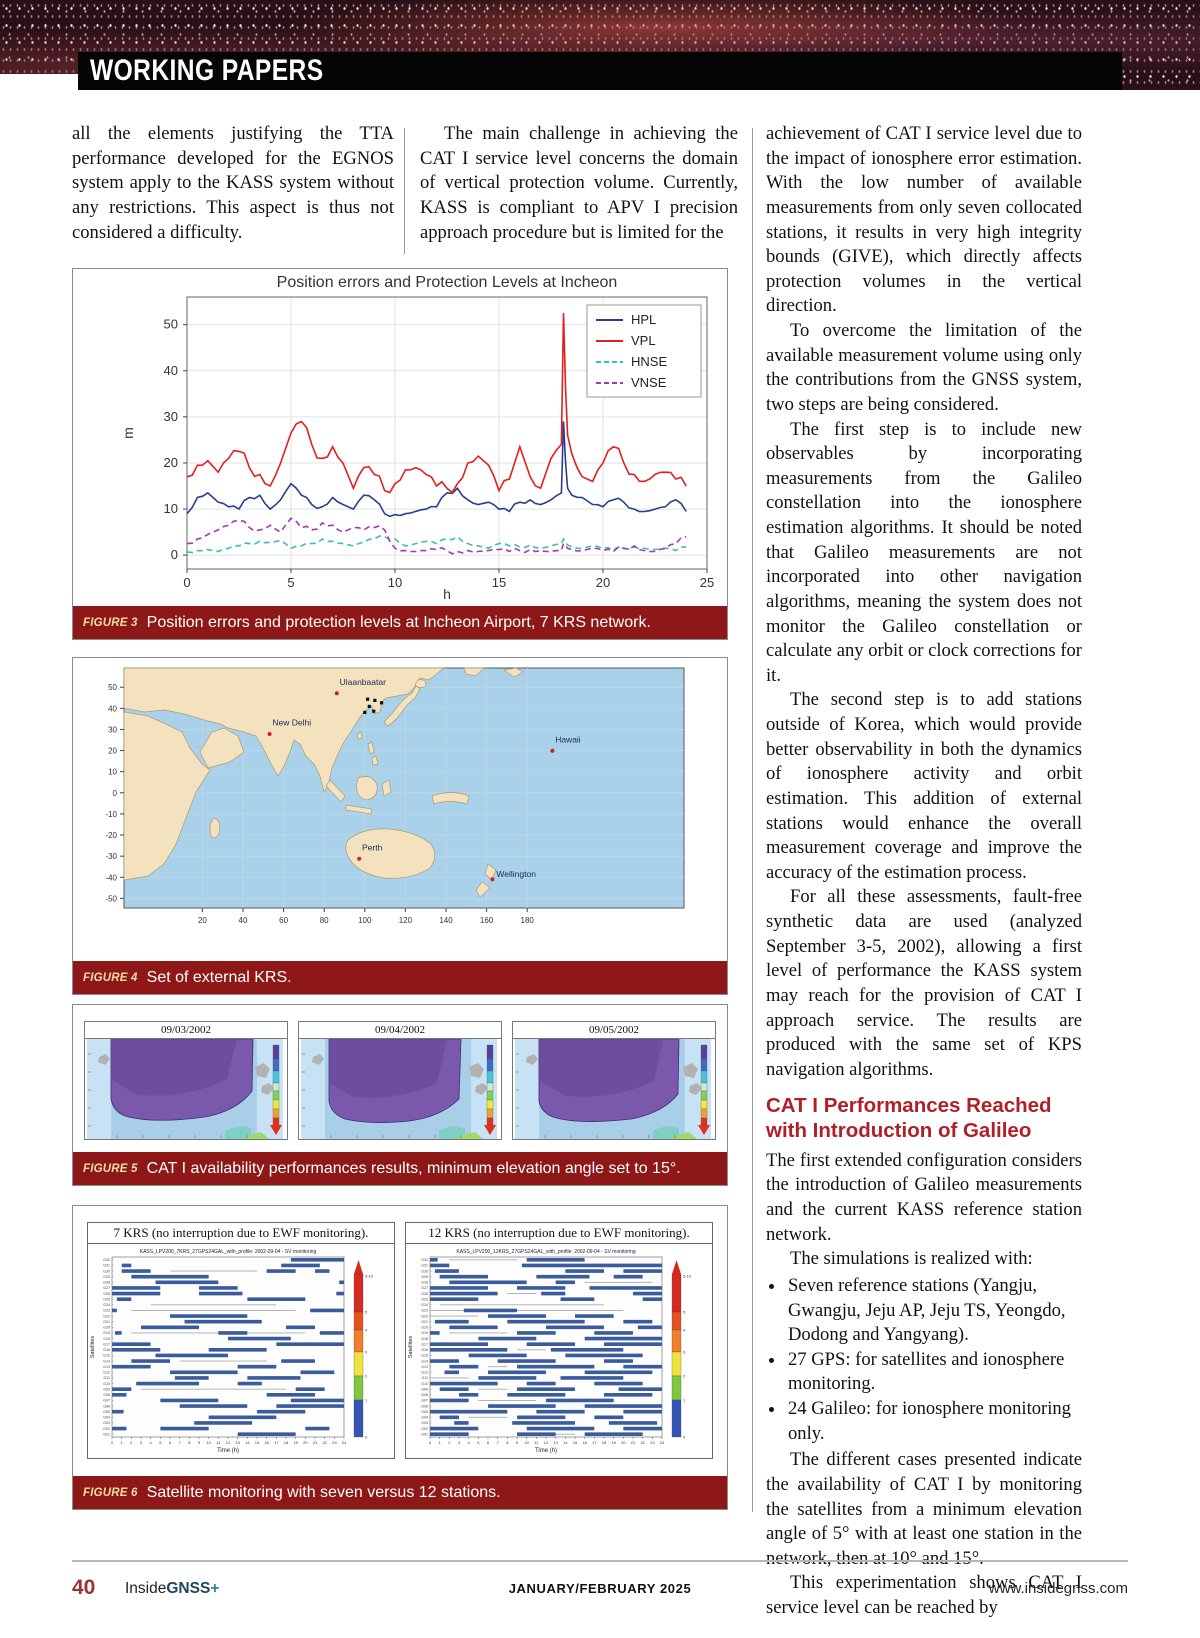 This screenshot has height=1638, width=1200. Describe the element at coordinates (528, 920) in the screenshot. I see `svg-text: 180` at that location.